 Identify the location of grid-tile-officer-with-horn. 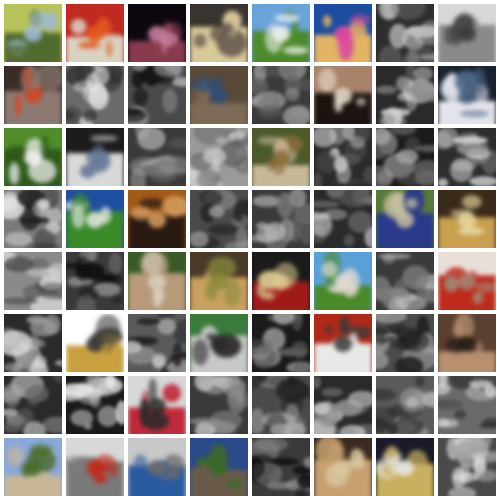
(405, 467).